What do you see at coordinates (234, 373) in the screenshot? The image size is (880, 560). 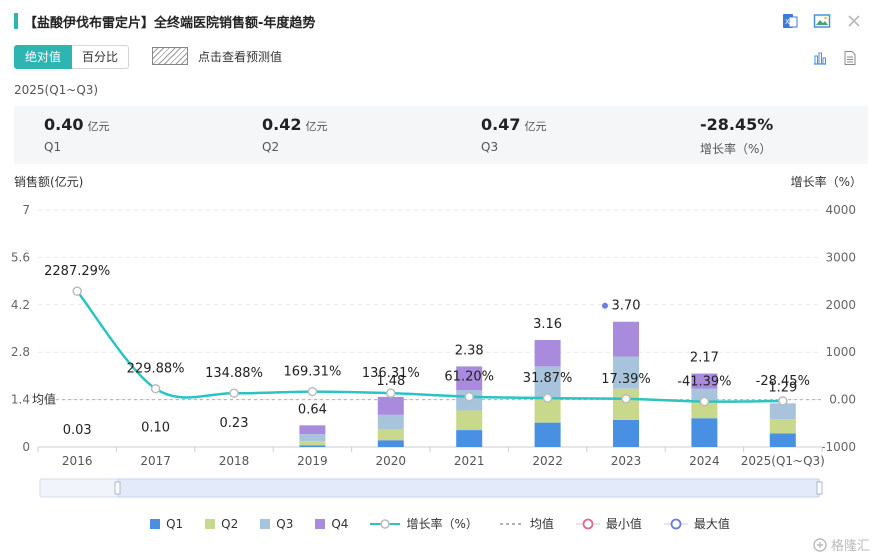 I see `growth-label: 134.88%` at bounding box center [234, 373].